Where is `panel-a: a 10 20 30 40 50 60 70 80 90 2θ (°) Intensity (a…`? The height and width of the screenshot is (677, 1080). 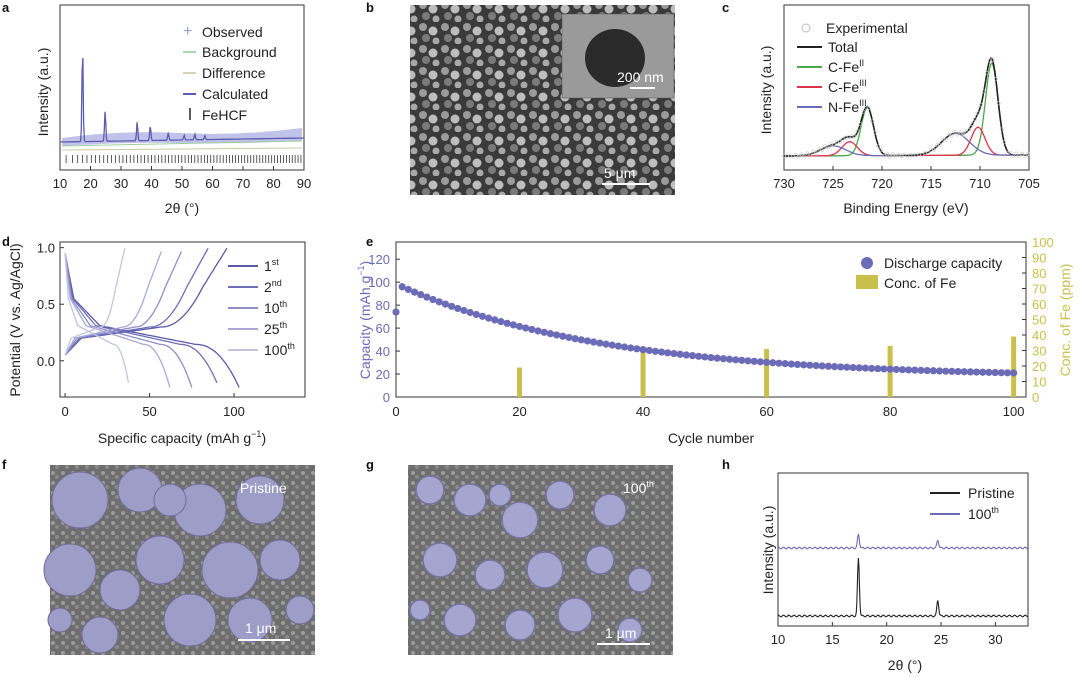
panel-a: a 10 20 30 40 50 60 70 80 90 2θ (°) Intensity (a… is located at coordinates (156, 108).